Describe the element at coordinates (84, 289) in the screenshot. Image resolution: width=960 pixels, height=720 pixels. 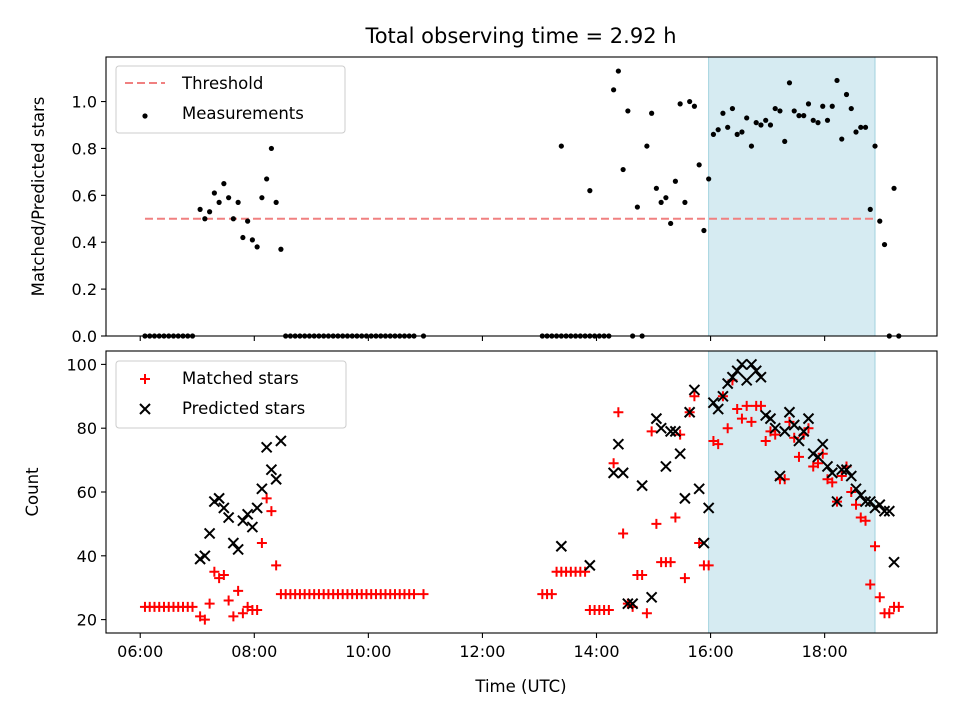
I see `y-tick-label: 0.2` at that location.